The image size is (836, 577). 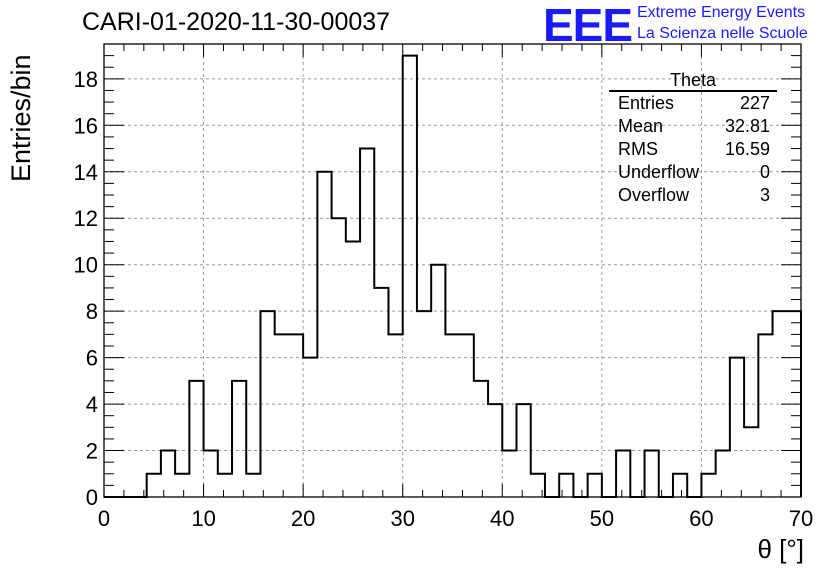 What do you see at coordinates (86, 79) in the screenshot?
I see `y-tick-label: 18` at bounding box center [86, 79].